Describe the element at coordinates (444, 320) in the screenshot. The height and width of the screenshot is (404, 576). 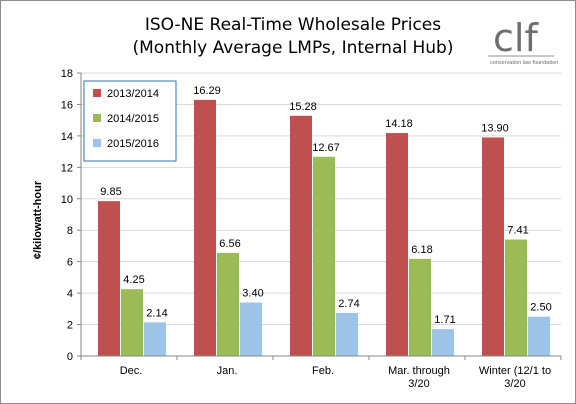
I see `data-label: 1.71` at that location.